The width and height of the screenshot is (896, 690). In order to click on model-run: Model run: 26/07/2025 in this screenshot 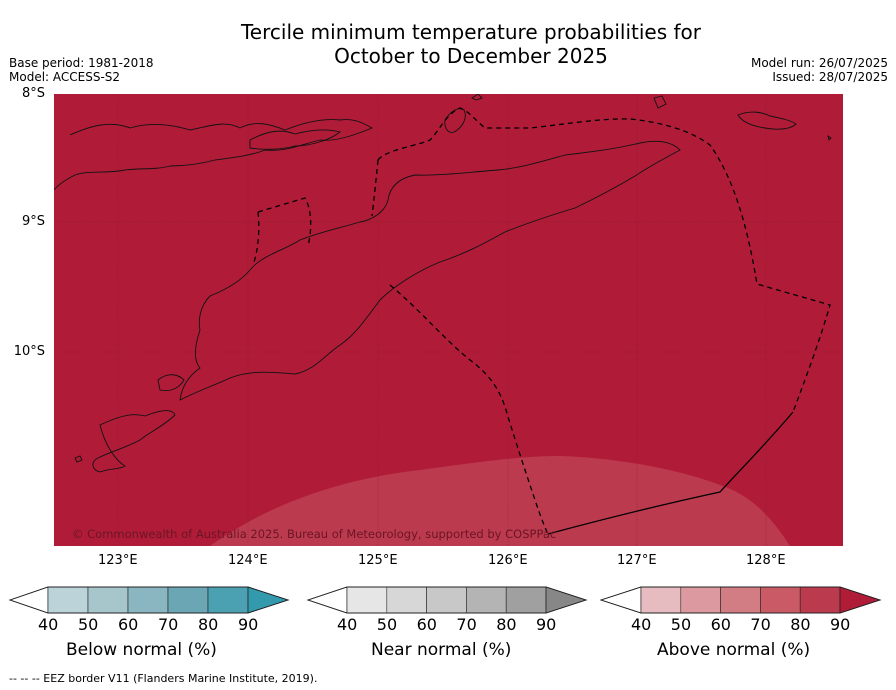, I will do `click(819, 63)`.